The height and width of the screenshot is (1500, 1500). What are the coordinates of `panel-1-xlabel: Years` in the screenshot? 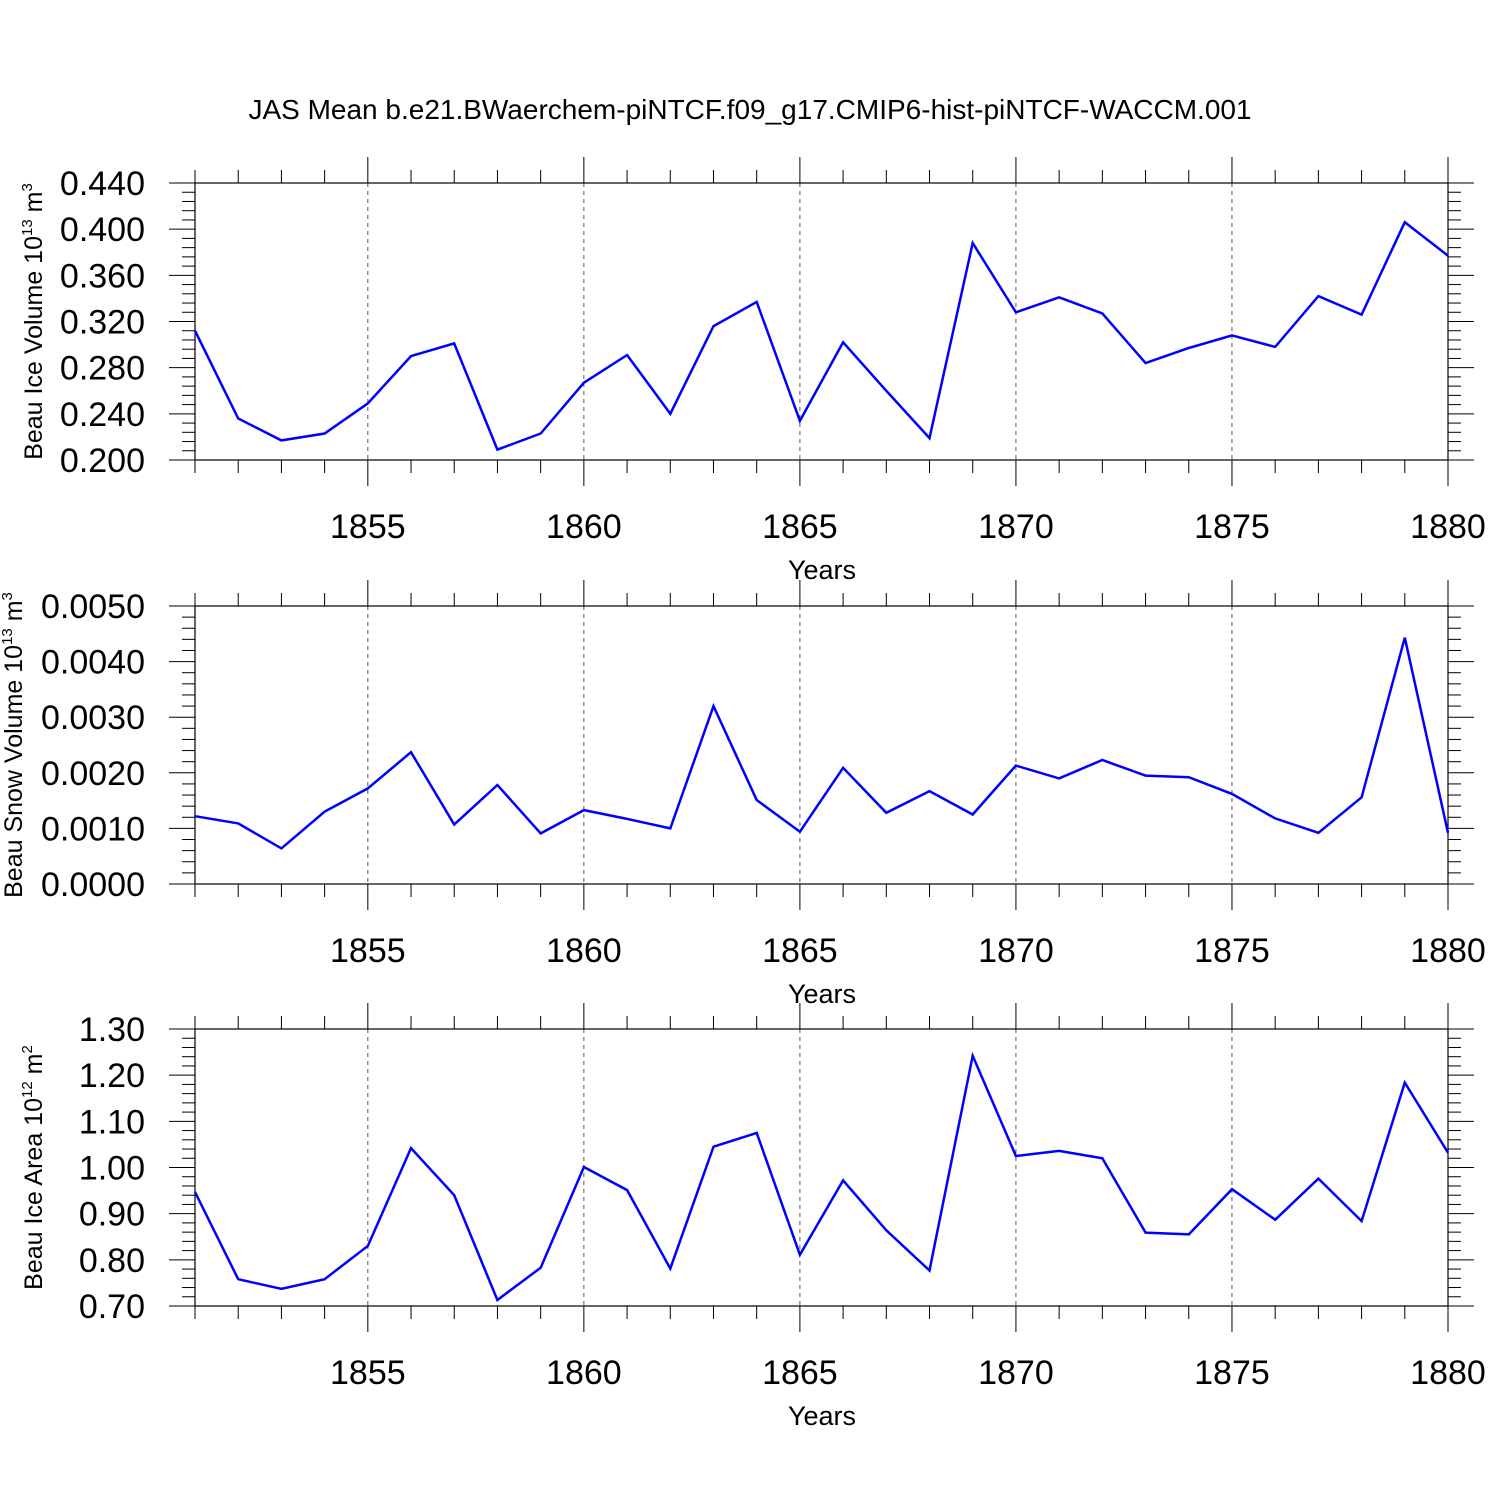 It's located at (822, 570).